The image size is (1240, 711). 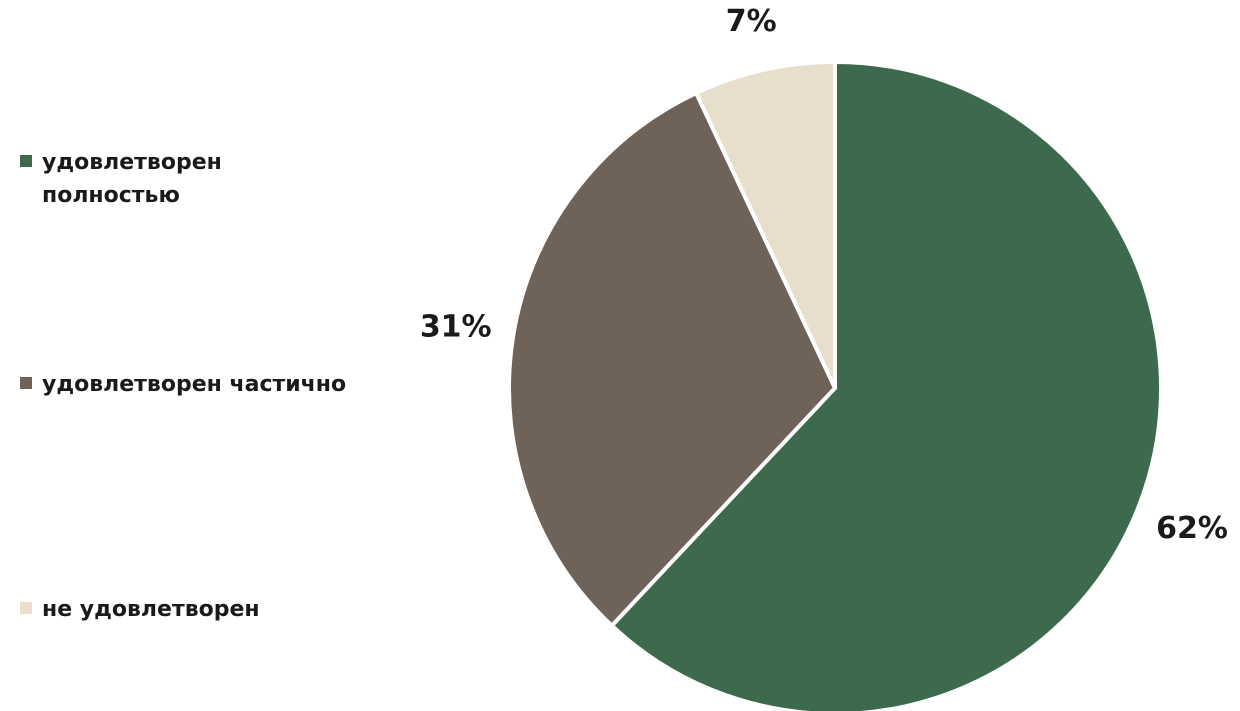 I want to click on legend-label-full: удовлетворен полностью, so click(x=132, y=179).